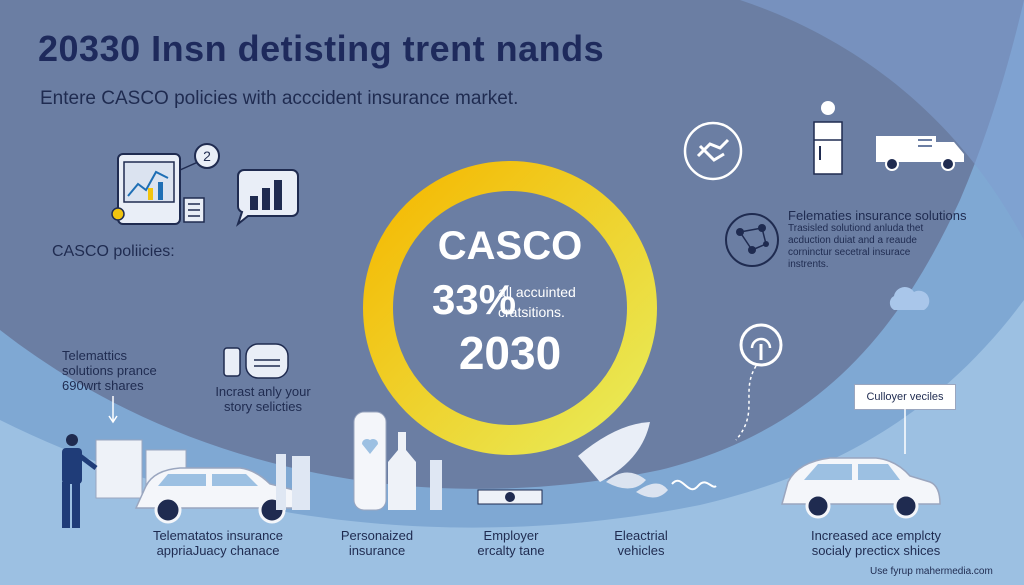 The width and height of the screenshot is (1024, 585). Describe the element at coordinates (207, 156) in the screenshot. I see `badge-number: 2` at that location.